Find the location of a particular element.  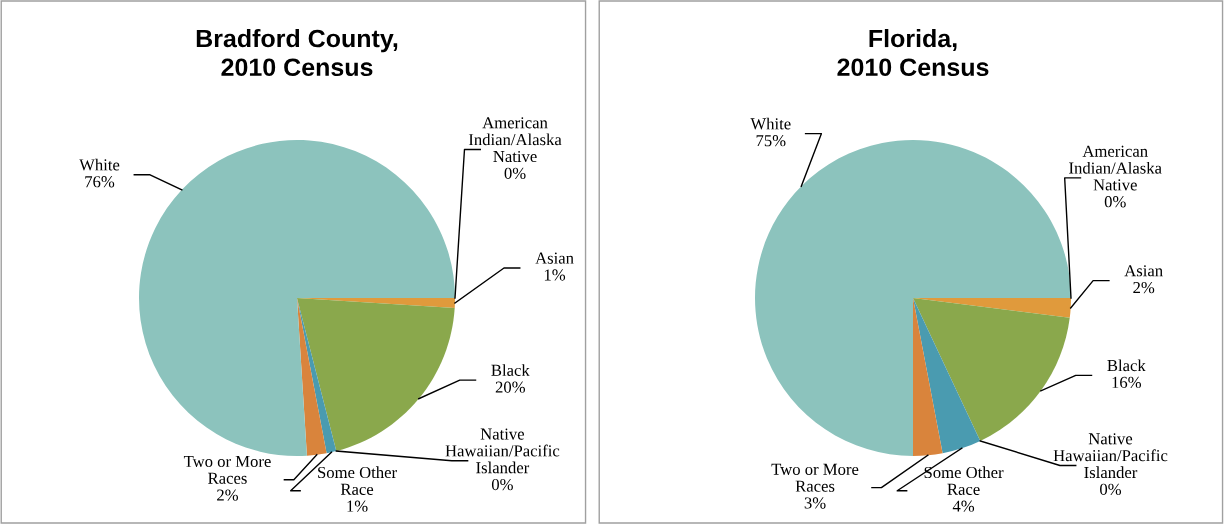

data-label: 16% is located at coordinates (1127, 382).